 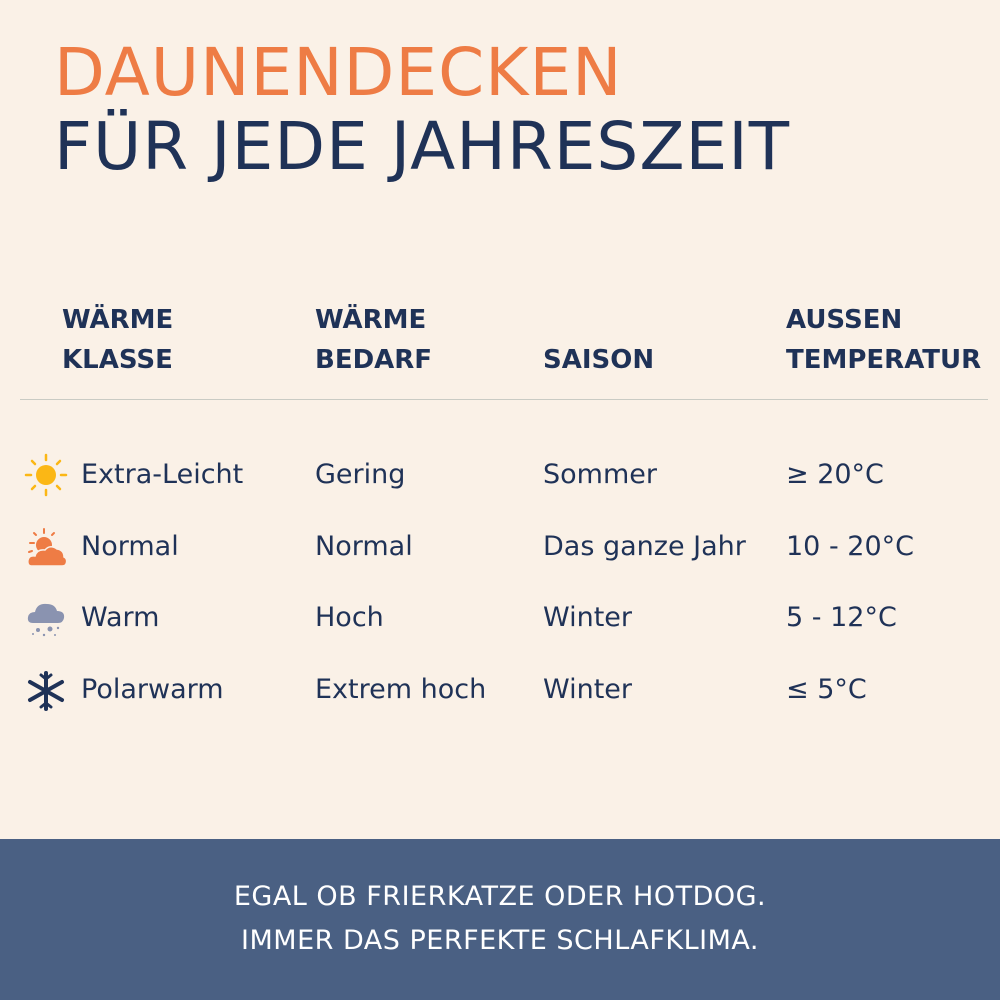 I want to click on row-3-temperatur: 5 - 12°C, so click(x=841, y=617).